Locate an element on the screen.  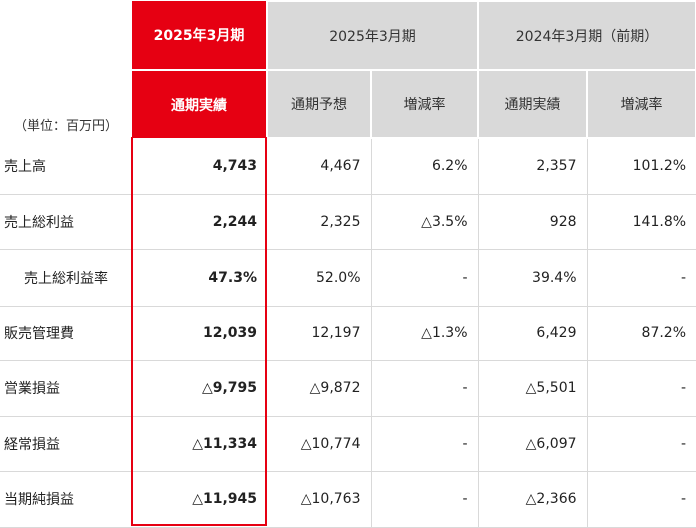
cell-change-yoy: 87.2% is located at coordinates (641, 333).